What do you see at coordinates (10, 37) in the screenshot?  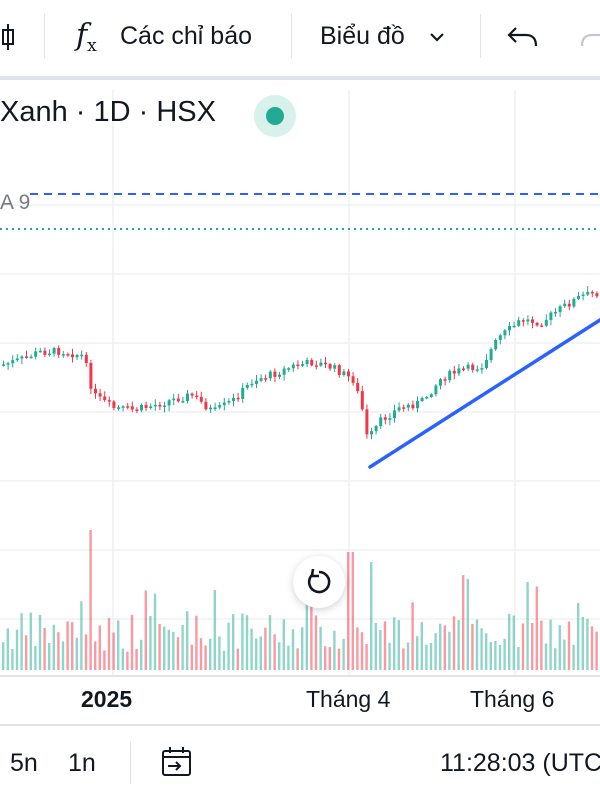 I see `candlestick-icon` at bounding box center [10, 37].